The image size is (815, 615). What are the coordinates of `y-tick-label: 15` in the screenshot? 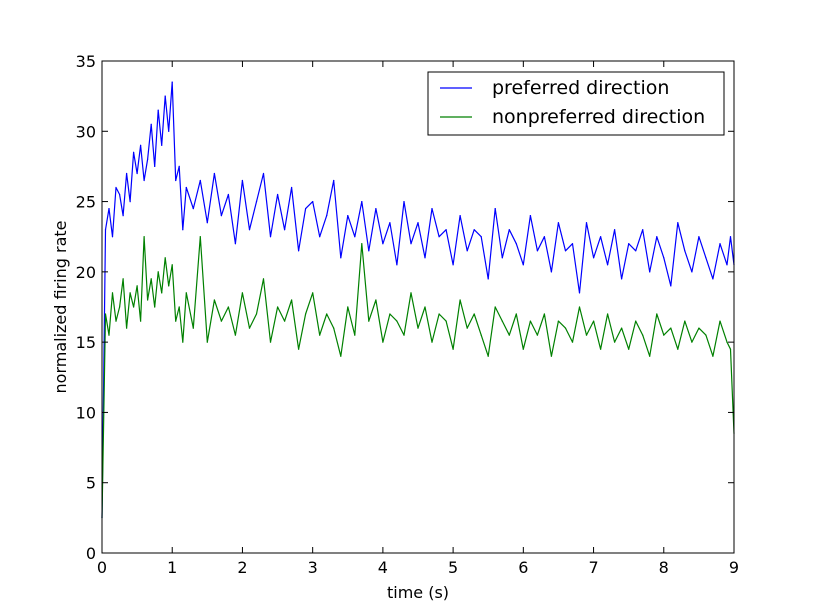 It's located at (86, 342).